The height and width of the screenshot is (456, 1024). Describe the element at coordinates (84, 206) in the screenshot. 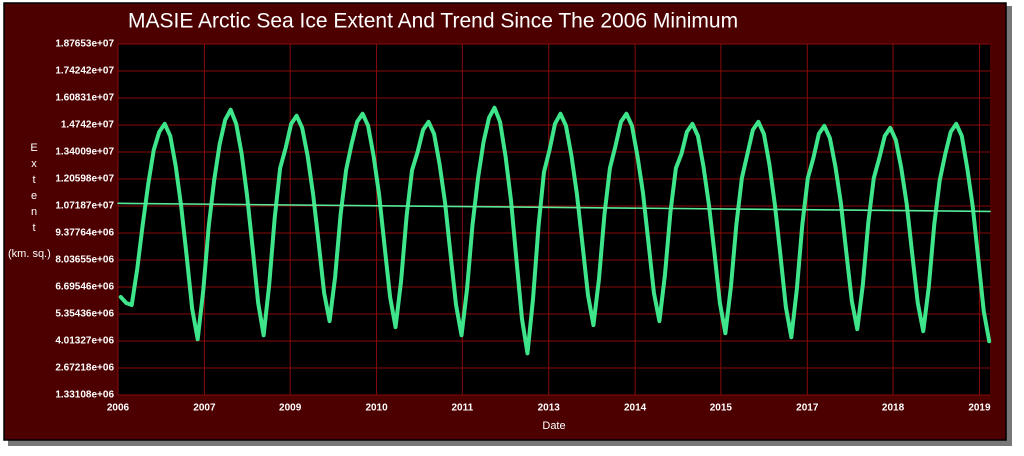

I see `y-tick-label: 1.07187e+07` at that location.